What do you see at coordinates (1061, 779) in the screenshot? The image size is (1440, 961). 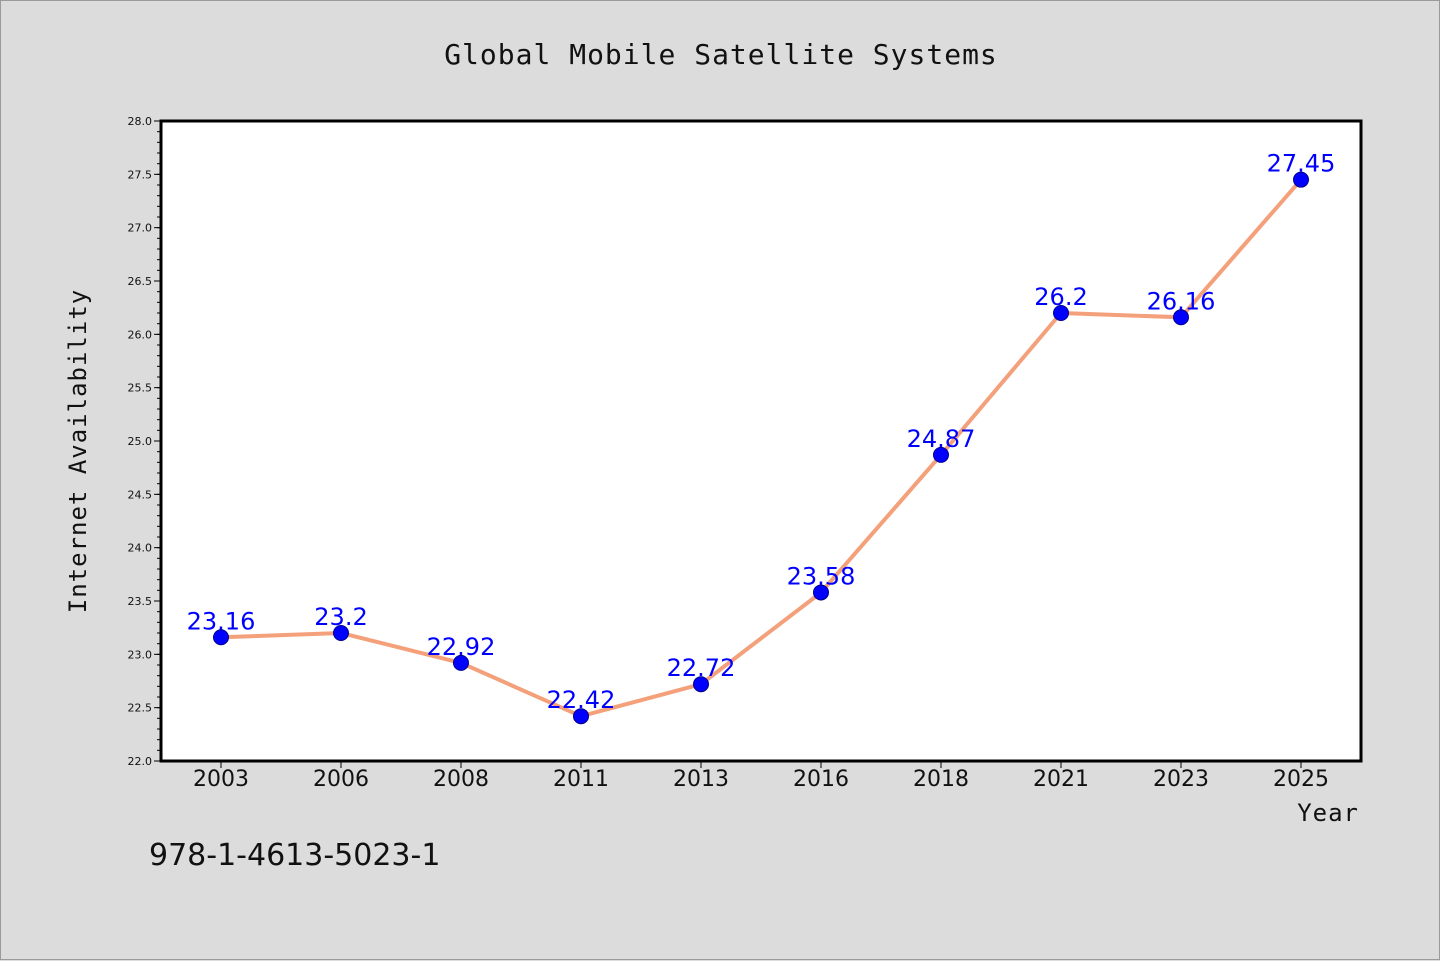 I see `x-tick-label: 2021` at bounding box center [1061, 779].